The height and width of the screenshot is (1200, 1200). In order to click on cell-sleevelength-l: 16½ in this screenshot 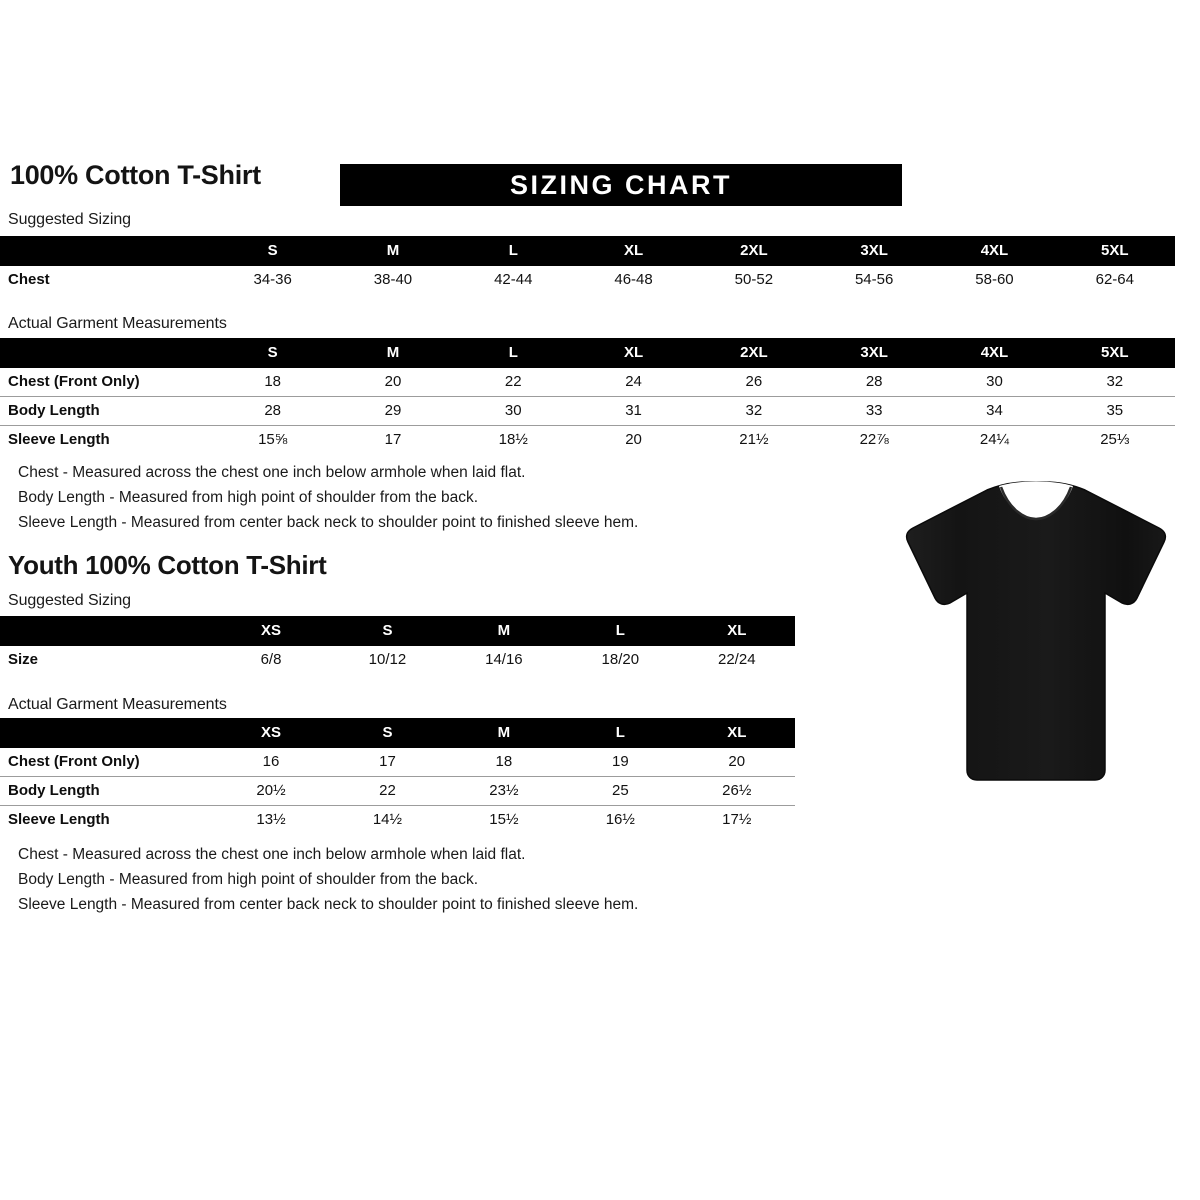, I will do `click(620, 819)`.